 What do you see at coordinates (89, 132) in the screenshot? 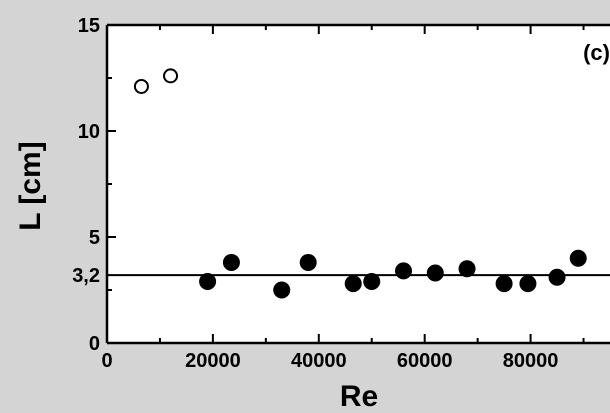
I see `y-tick-label: 10` at bounding box center [89, 132].